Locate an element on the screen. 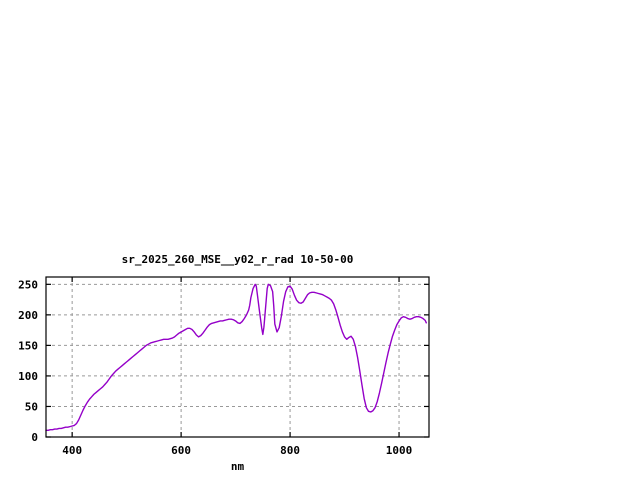 This screenshot has height=480, width=640. x-tick-label: 1000 is located at coordinates (399, 450).